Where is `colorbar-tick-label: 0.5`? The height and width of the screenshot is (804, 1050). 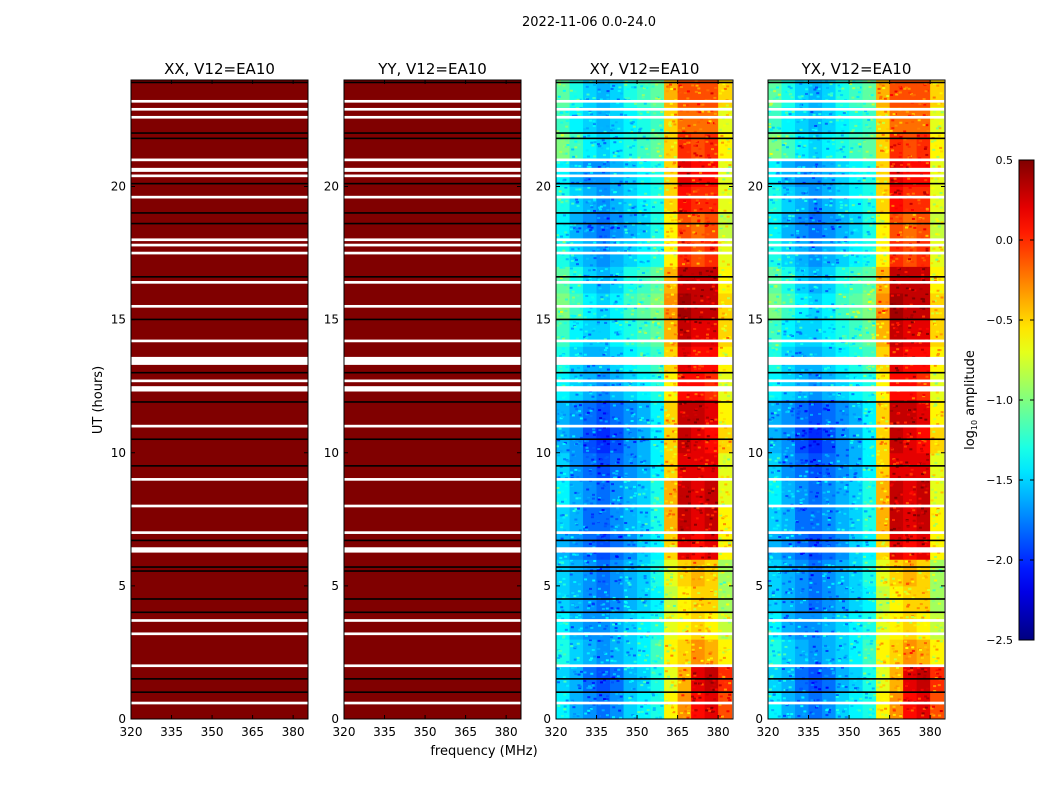 colorbar-tick-label: 0.5 is located at coordinates (1005, 160).